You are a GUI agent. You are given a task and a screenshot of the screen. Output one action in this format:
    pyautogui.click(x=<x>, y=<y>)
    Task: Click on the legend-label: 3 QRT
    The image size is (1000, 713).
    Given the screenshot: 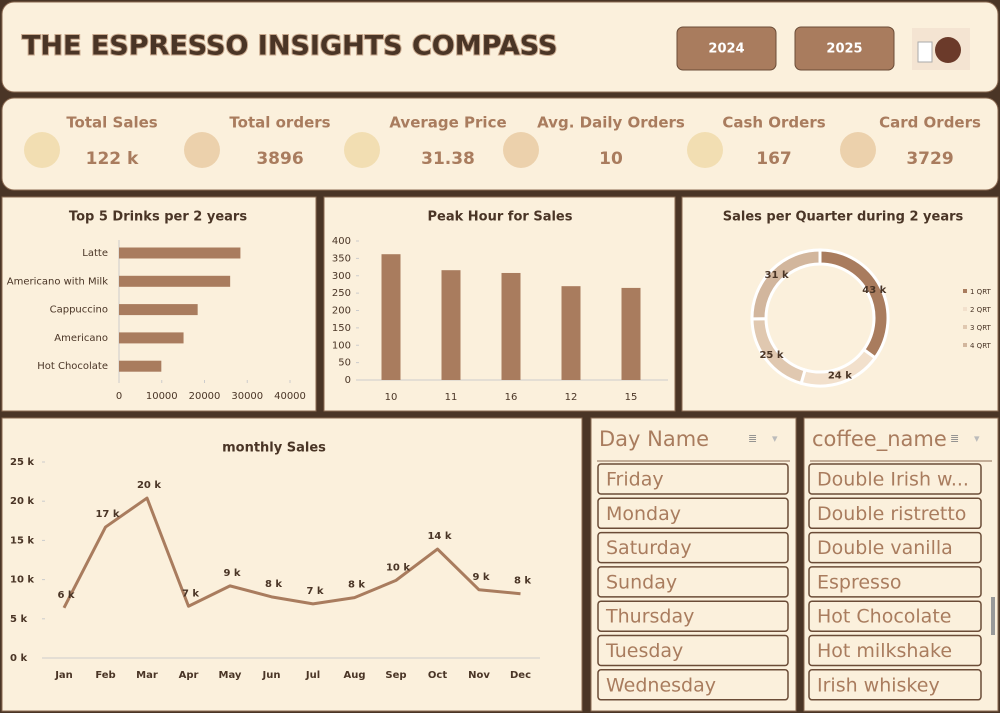 What is the action you would take?
    pyautogui.click(x=981, y=328)
    